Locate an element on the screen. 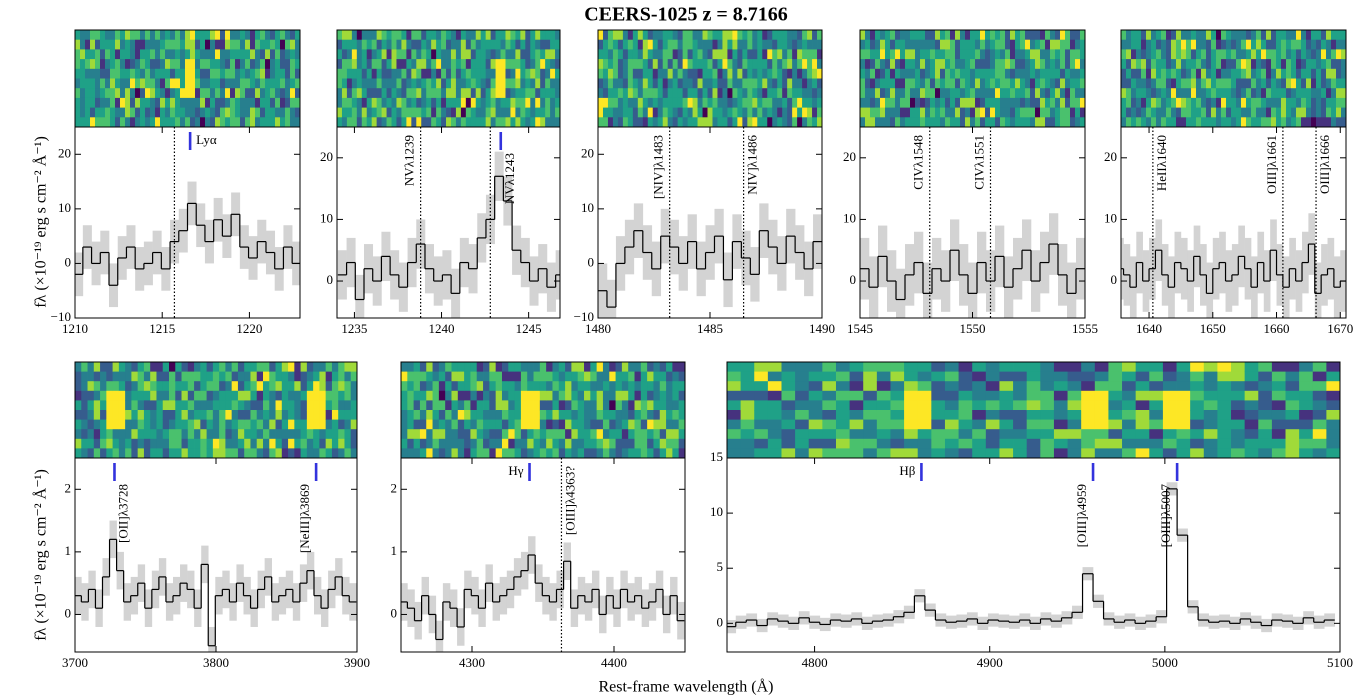 Image resolution: width=1371 pixels, height=700 pixels. x-tick-label: 1220 is located at coordinates (249, 328).